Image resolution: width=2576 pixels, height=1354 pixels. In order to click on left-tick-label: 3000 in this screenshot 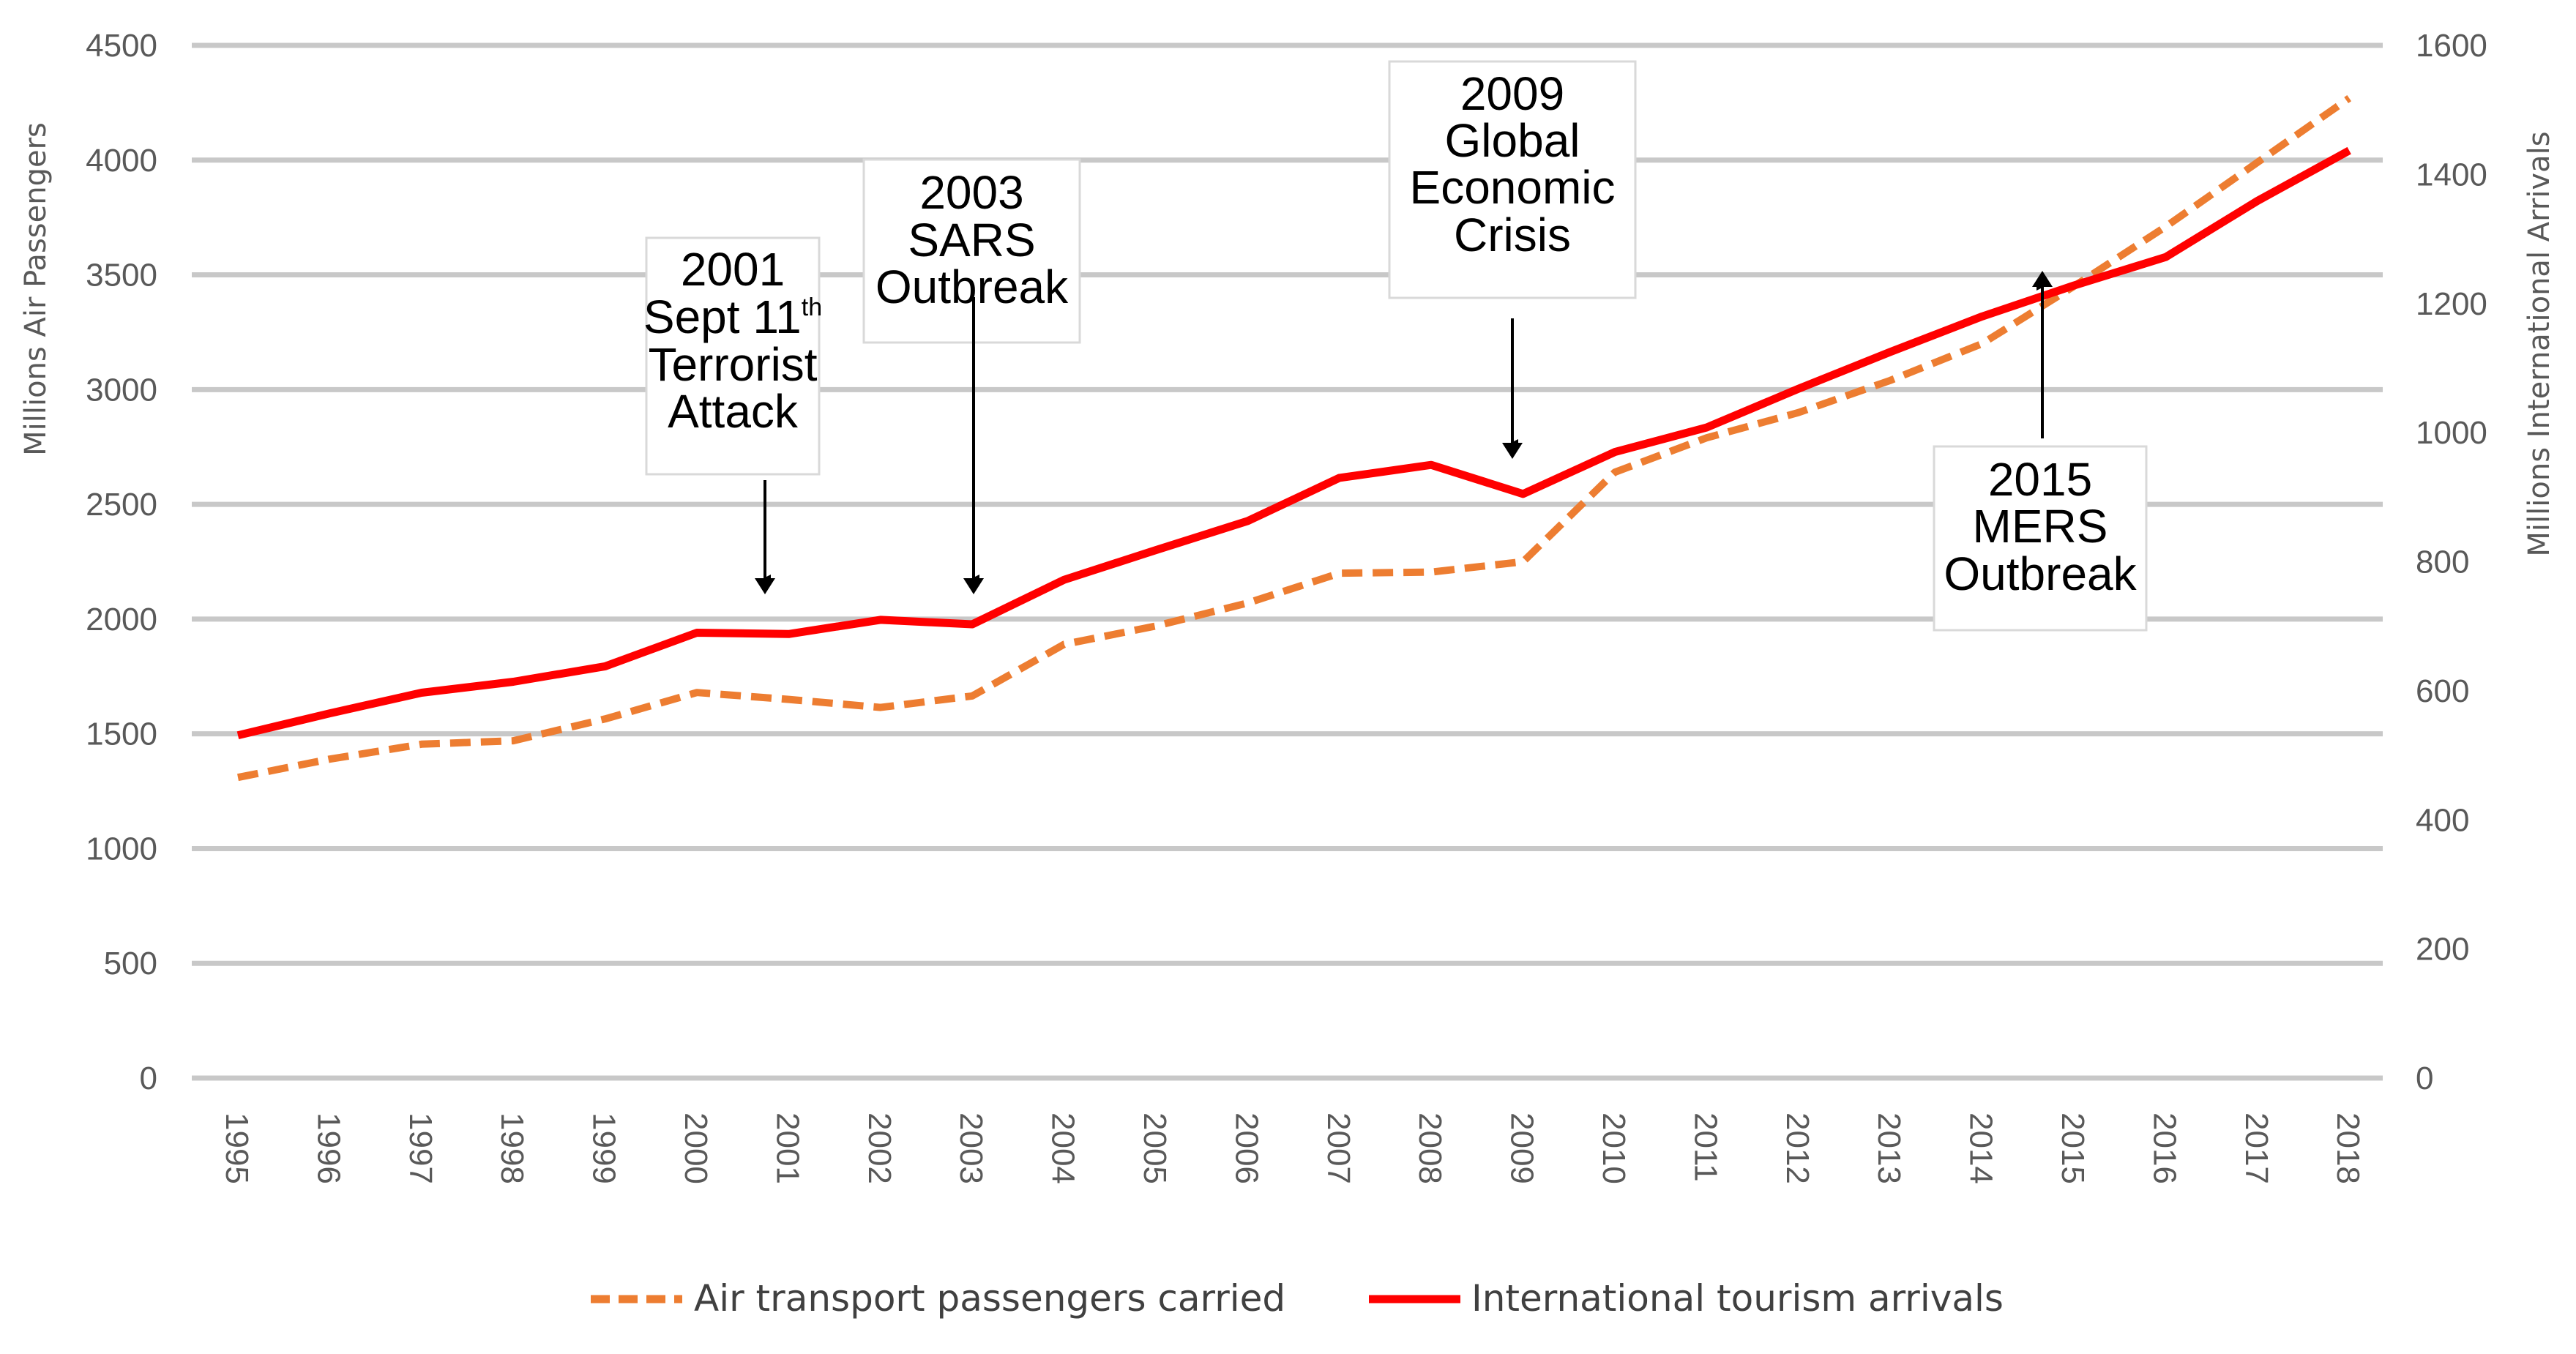, I will do `click(121, 390)`.